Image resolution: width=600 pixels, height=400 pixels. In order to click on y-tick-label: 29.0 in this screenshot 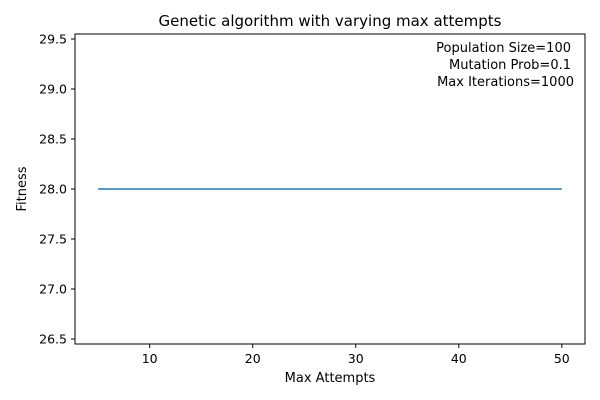, I will do `click(53, 89)`.